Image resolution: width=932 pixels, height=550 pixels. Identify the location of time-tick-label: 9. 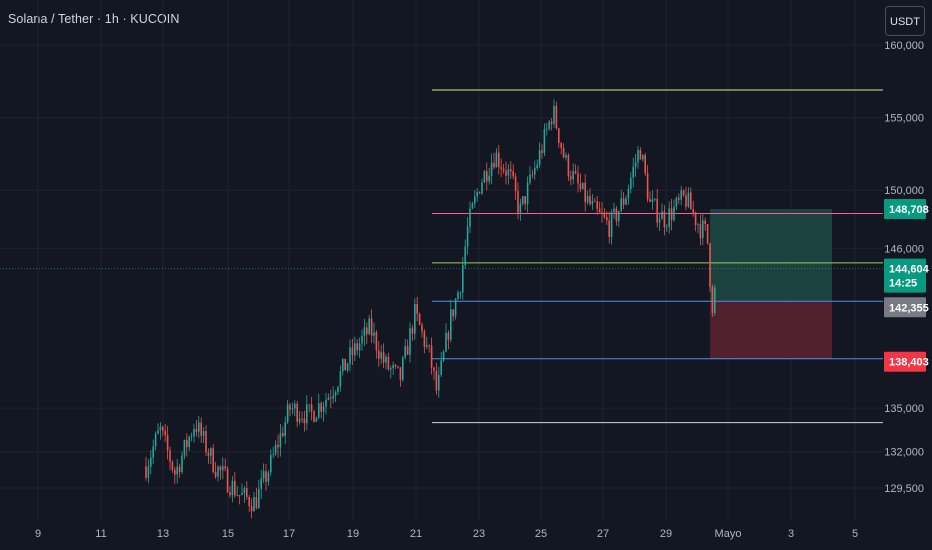
(38, 534).